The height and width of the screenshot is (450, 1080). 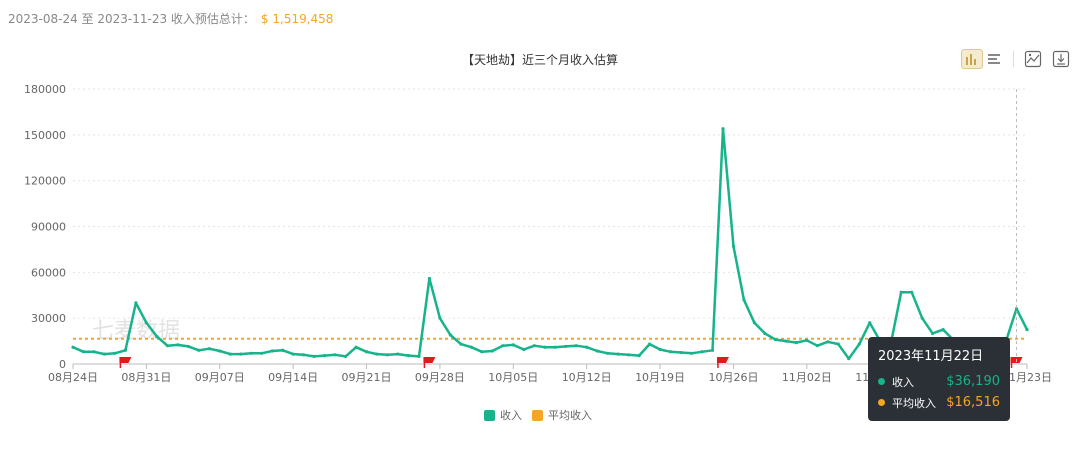 What do you see at coordinates (973, 381) in the screenshot?
I see `tooltip-income-value: $36,190` at bounding box center [973, 381].